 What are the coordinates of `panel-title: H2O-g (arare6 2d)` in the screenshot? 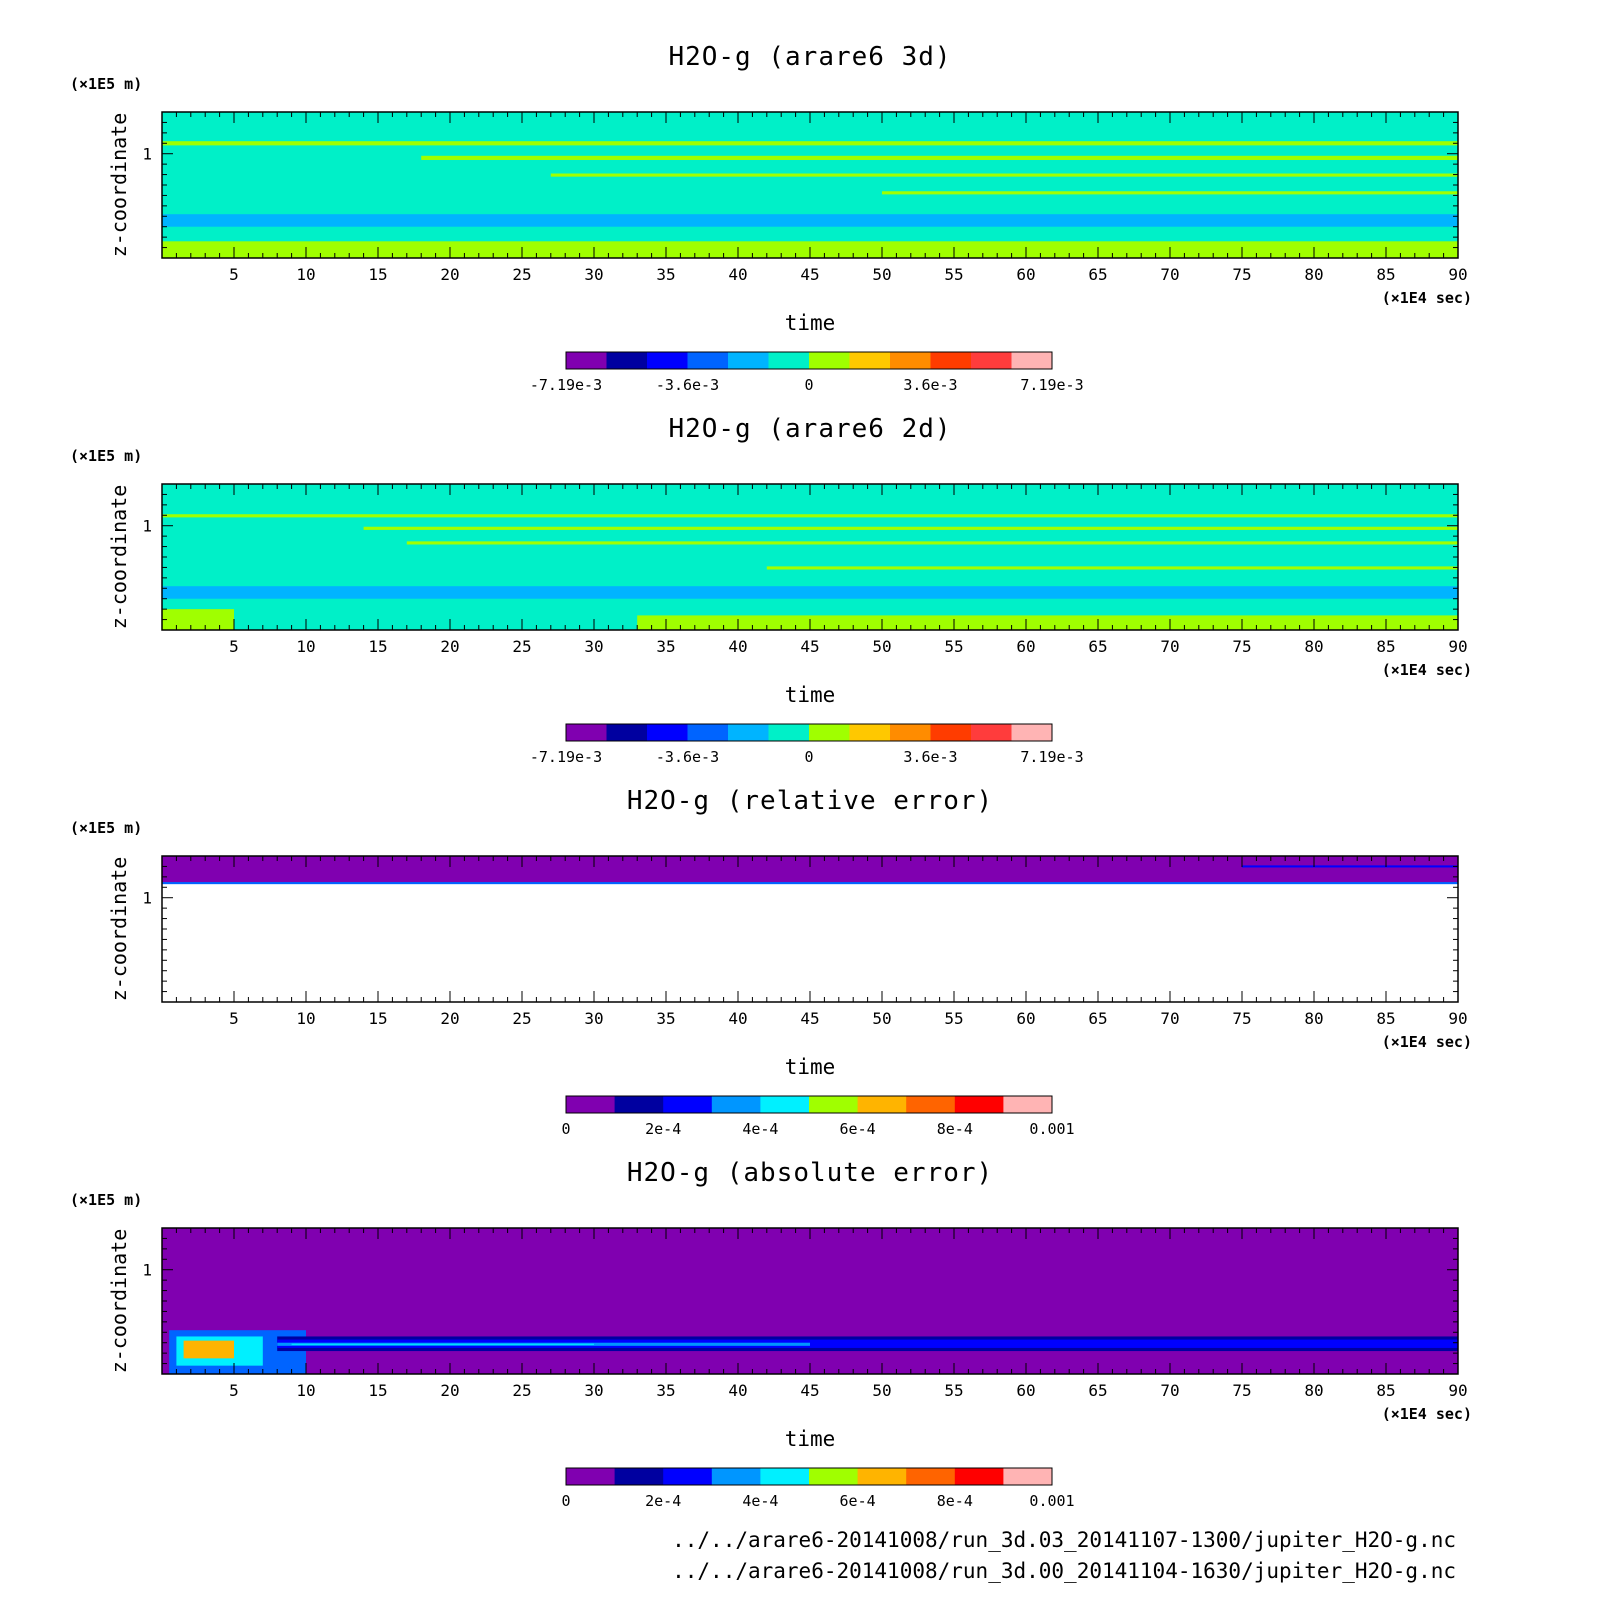 It's located at (809, 429).